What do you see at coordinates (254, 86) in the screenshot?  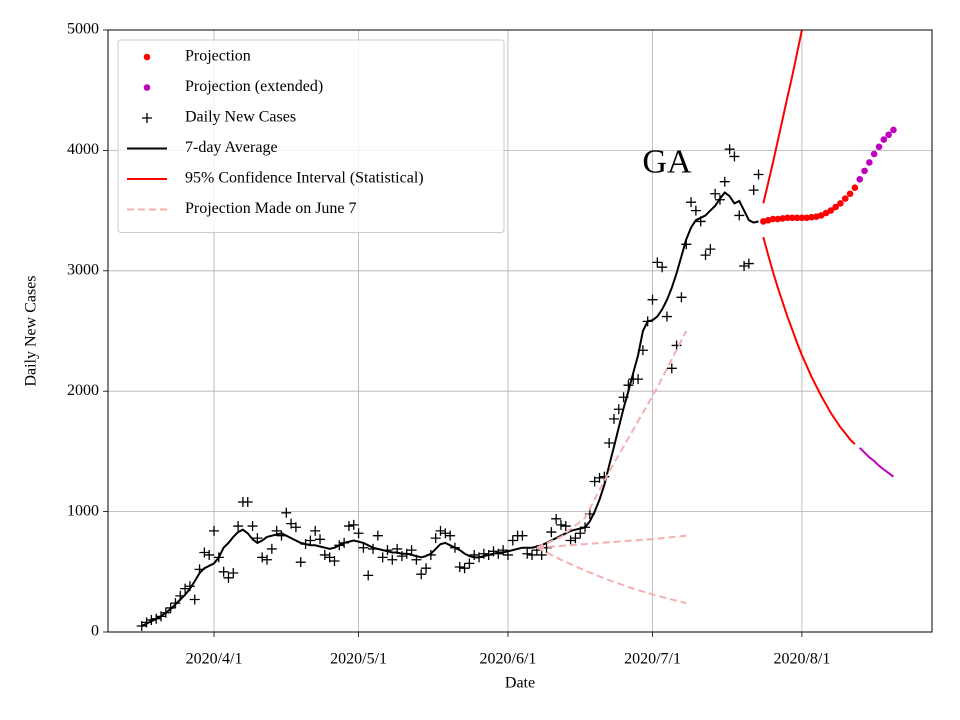 I see `legend-label: Projection (extended)` at bounding box center [254, 86].